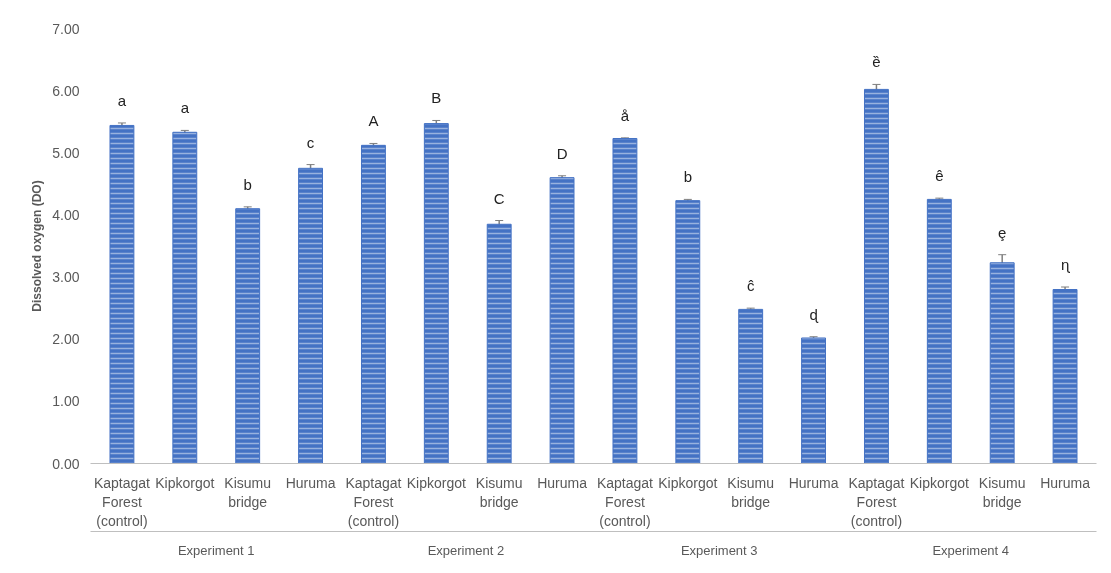 The image size is (1111, 573). I want to click on data-label: ɳ, so click(1065, 265).